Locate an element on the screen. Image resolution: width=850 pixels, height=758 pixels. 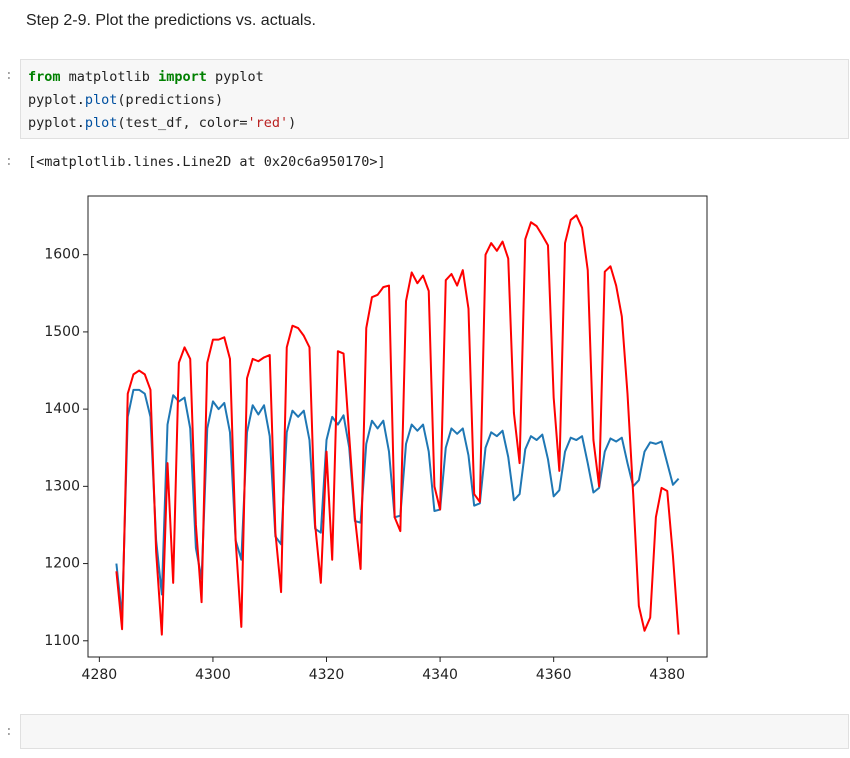
x-tick-label: 4320 is located at coordinates (327, 675).